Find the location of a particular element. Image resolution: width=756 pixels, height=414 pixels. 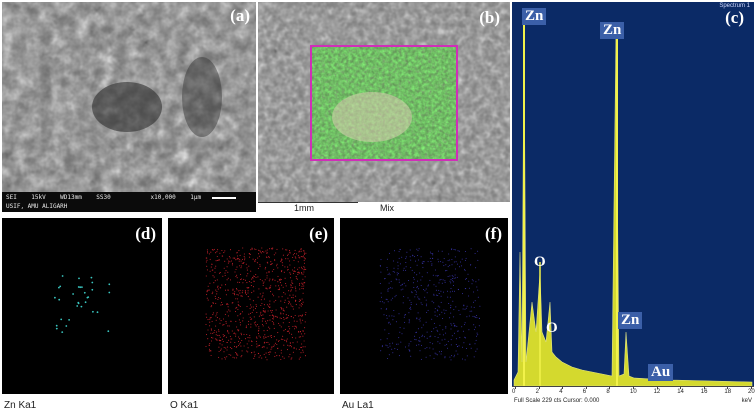

mix-footer: 1mm Mix is located at coordinates (384, 209).